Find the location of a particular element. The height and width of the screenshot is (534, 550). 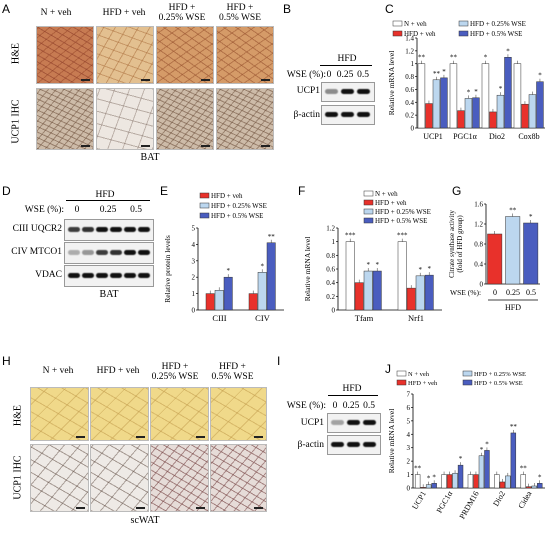

x-tick-label: Dio2 is located at coordinates (499, 499).